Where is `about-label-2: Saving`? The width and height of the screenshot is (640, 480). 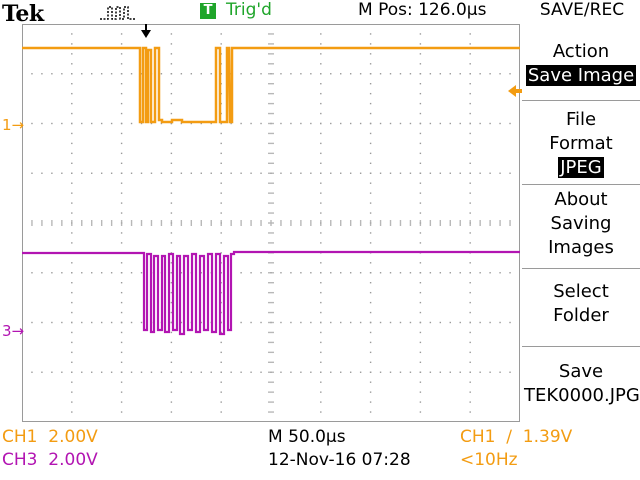
about-label-2: Saving is located at coordinates (581, 223).